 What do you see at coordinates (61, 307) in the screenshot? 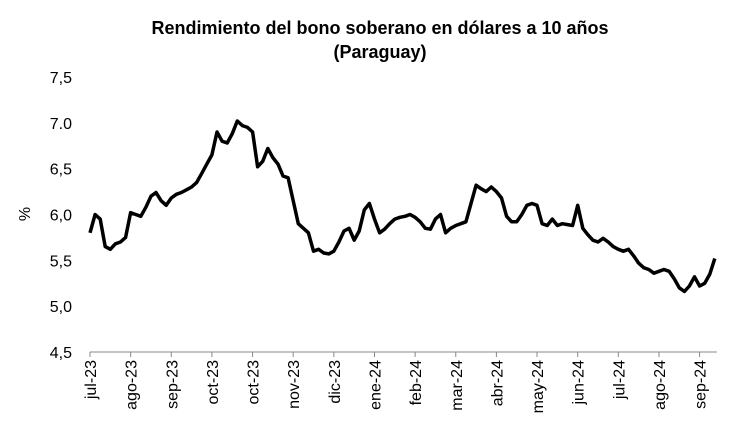
I see `y-tick-label: 5,0` at bounding box center [61, 307].